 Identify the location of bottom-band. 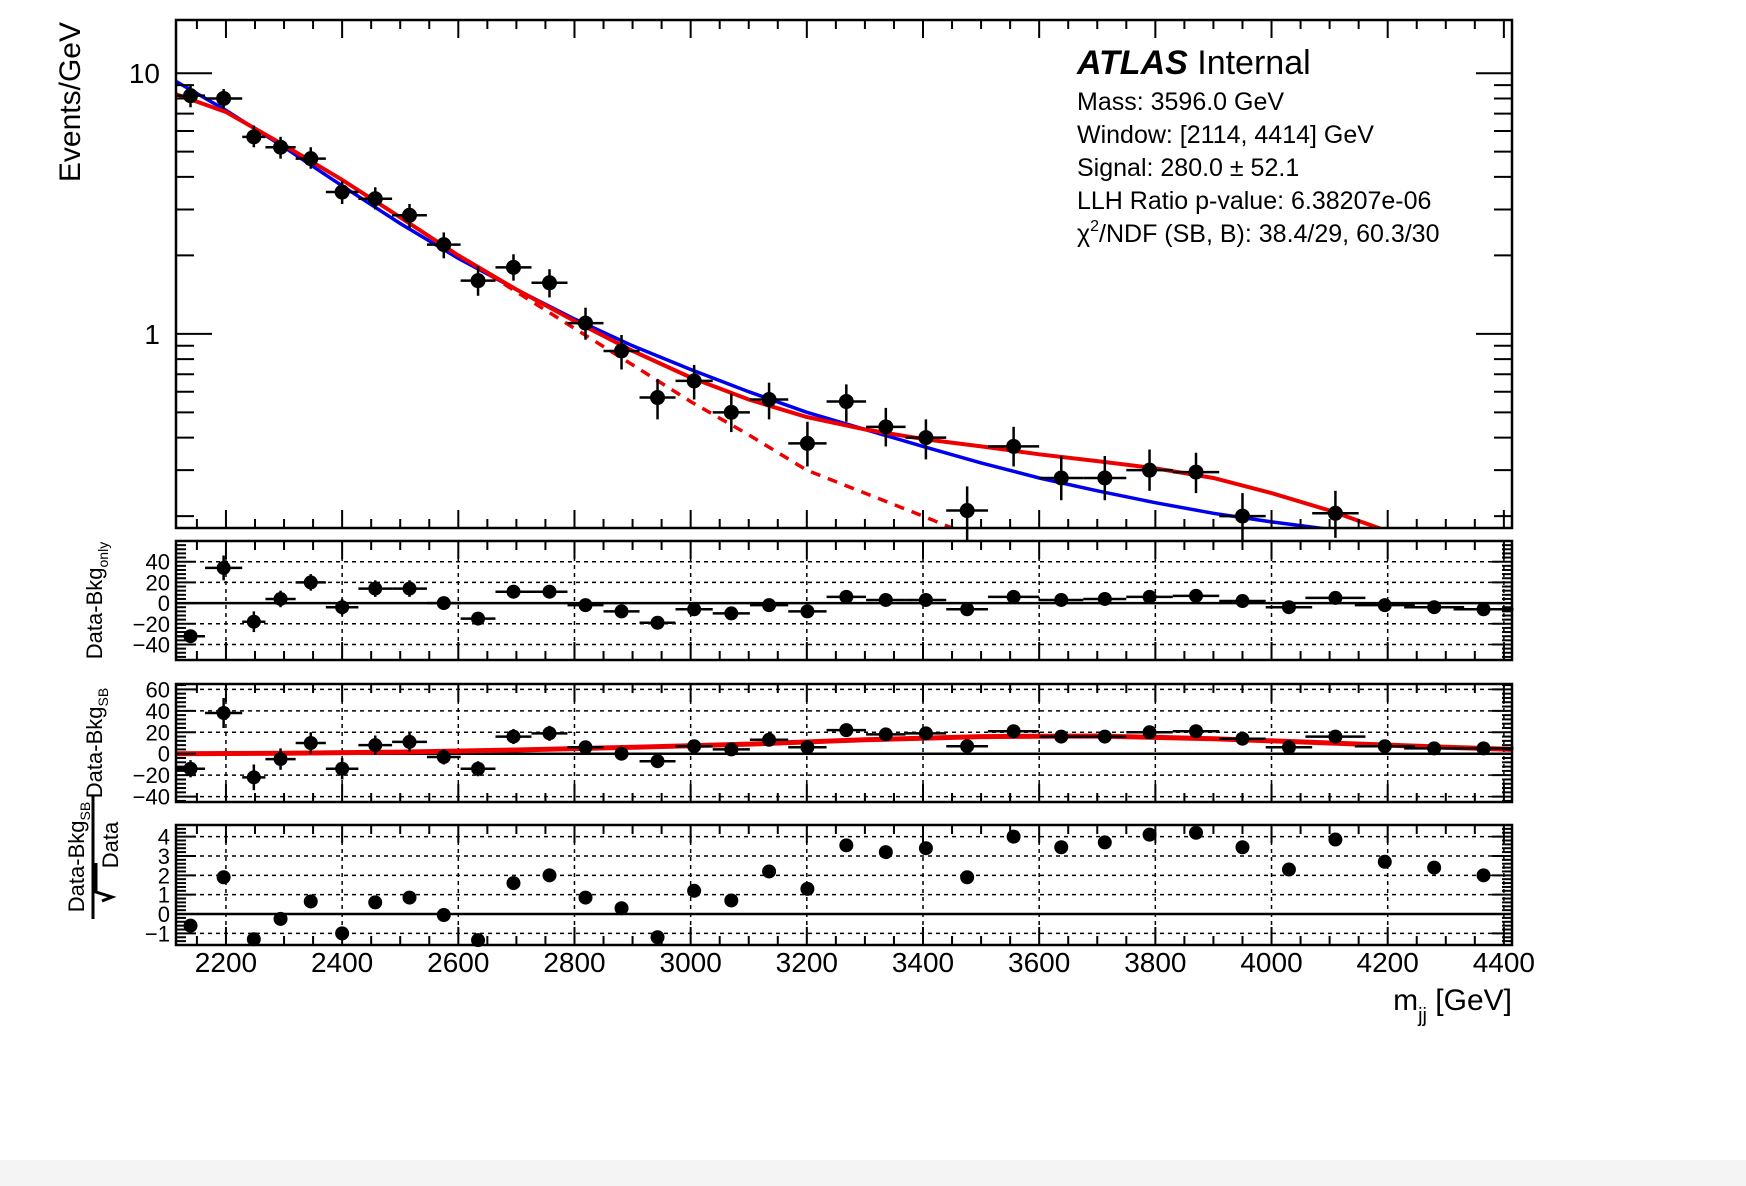
(873, 1173).